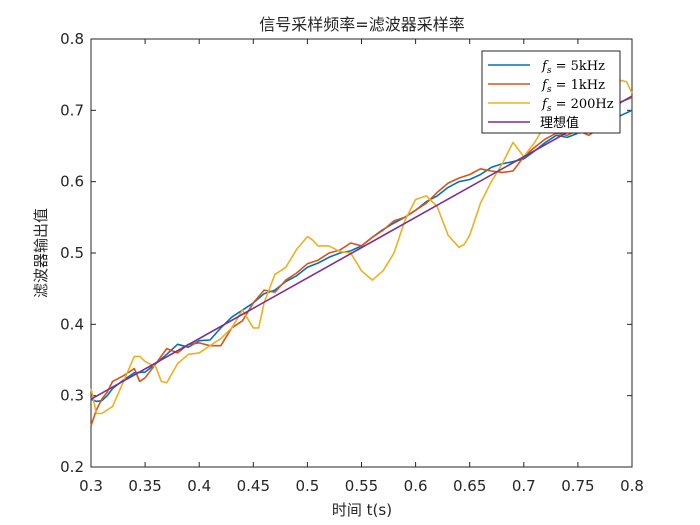  Describe the element at coordinates (72, 182) in the screenshot. I see `y-tick-label: 0.6` at that location.